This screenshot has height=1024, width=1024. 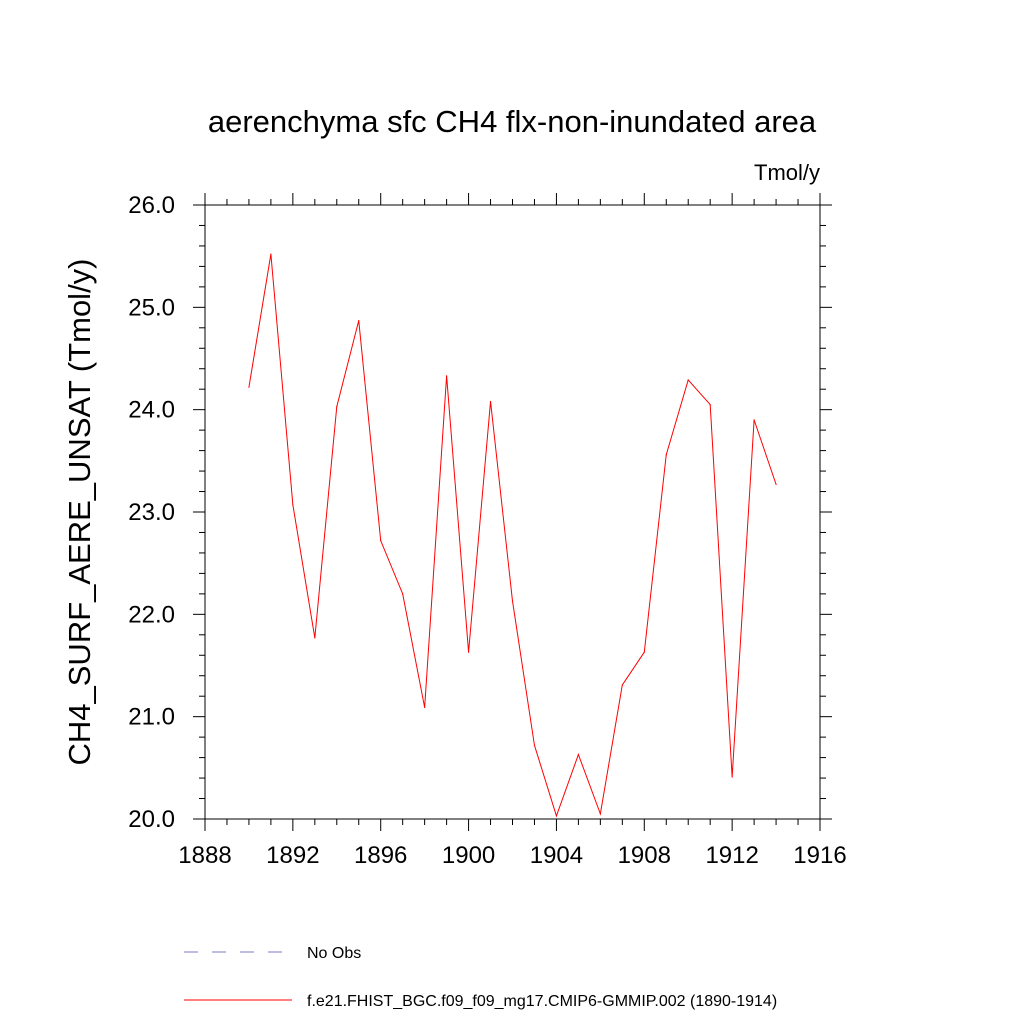 What do you see at coordinates (151, 717) in the screenshot?
I see `y-tick-label: 21.0` at bounding box center [151, 717].